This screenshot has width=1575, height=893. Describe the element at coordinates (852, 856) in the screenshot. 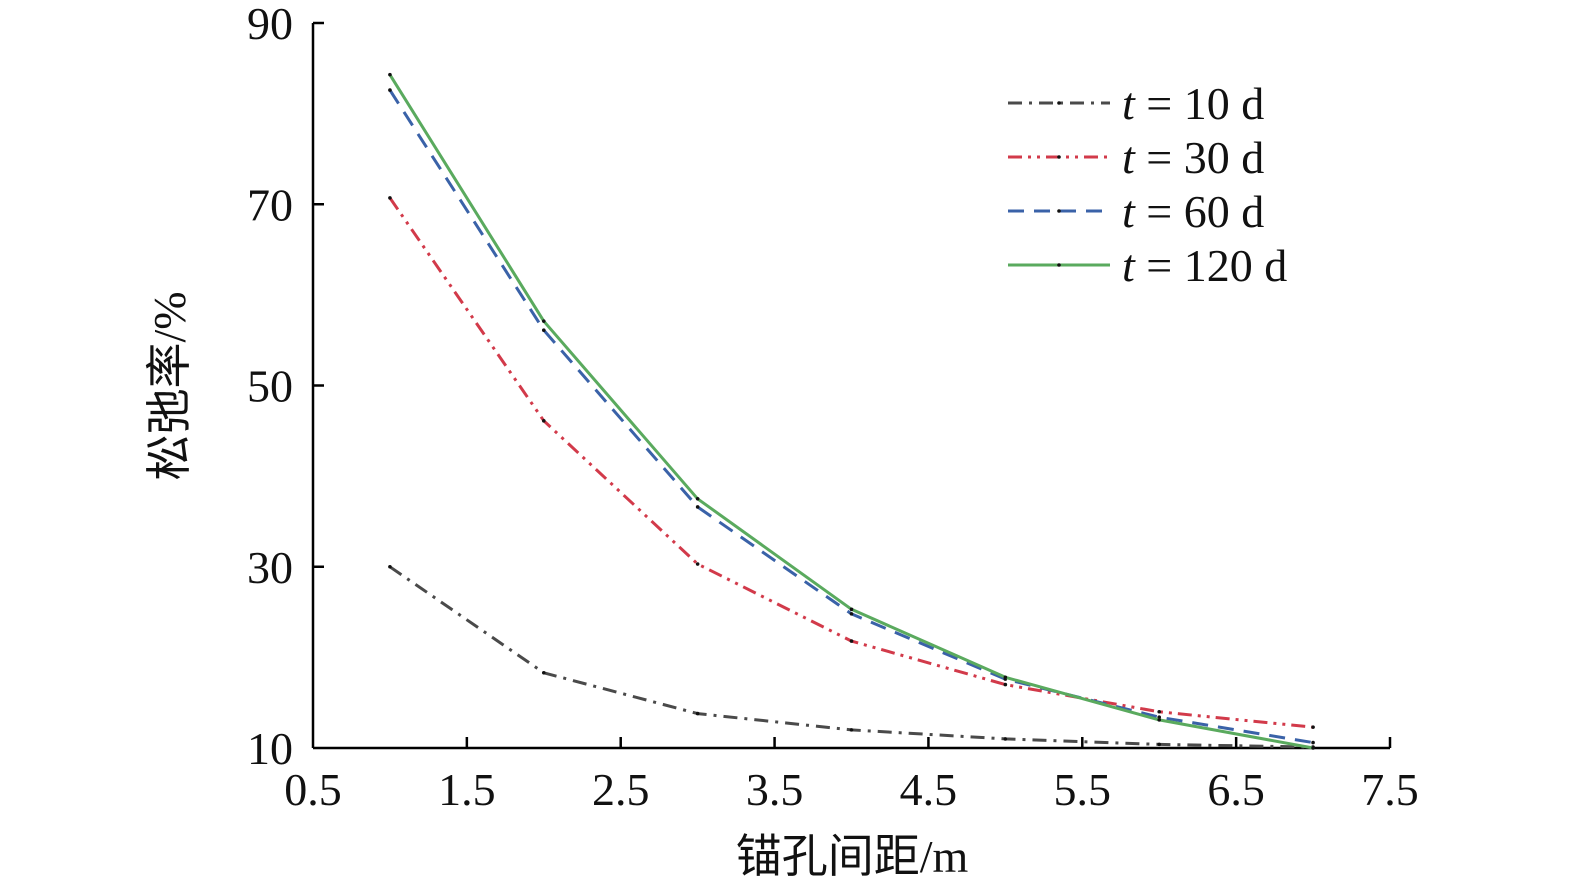

I see `x-axis-label: 锚孔间距/m` at that location.